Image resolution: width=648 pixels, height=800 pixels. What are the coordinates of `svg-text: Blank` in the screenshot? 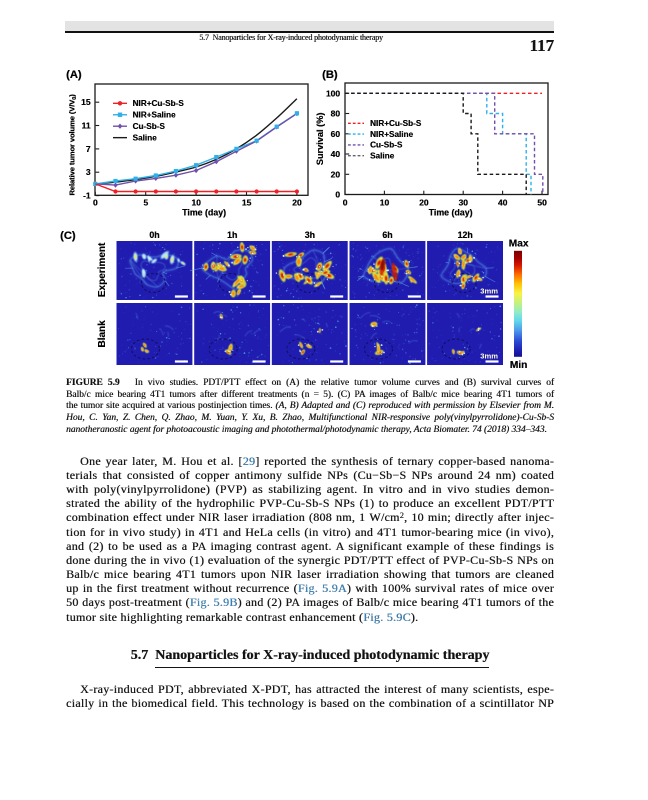 It's located at (102, 334).